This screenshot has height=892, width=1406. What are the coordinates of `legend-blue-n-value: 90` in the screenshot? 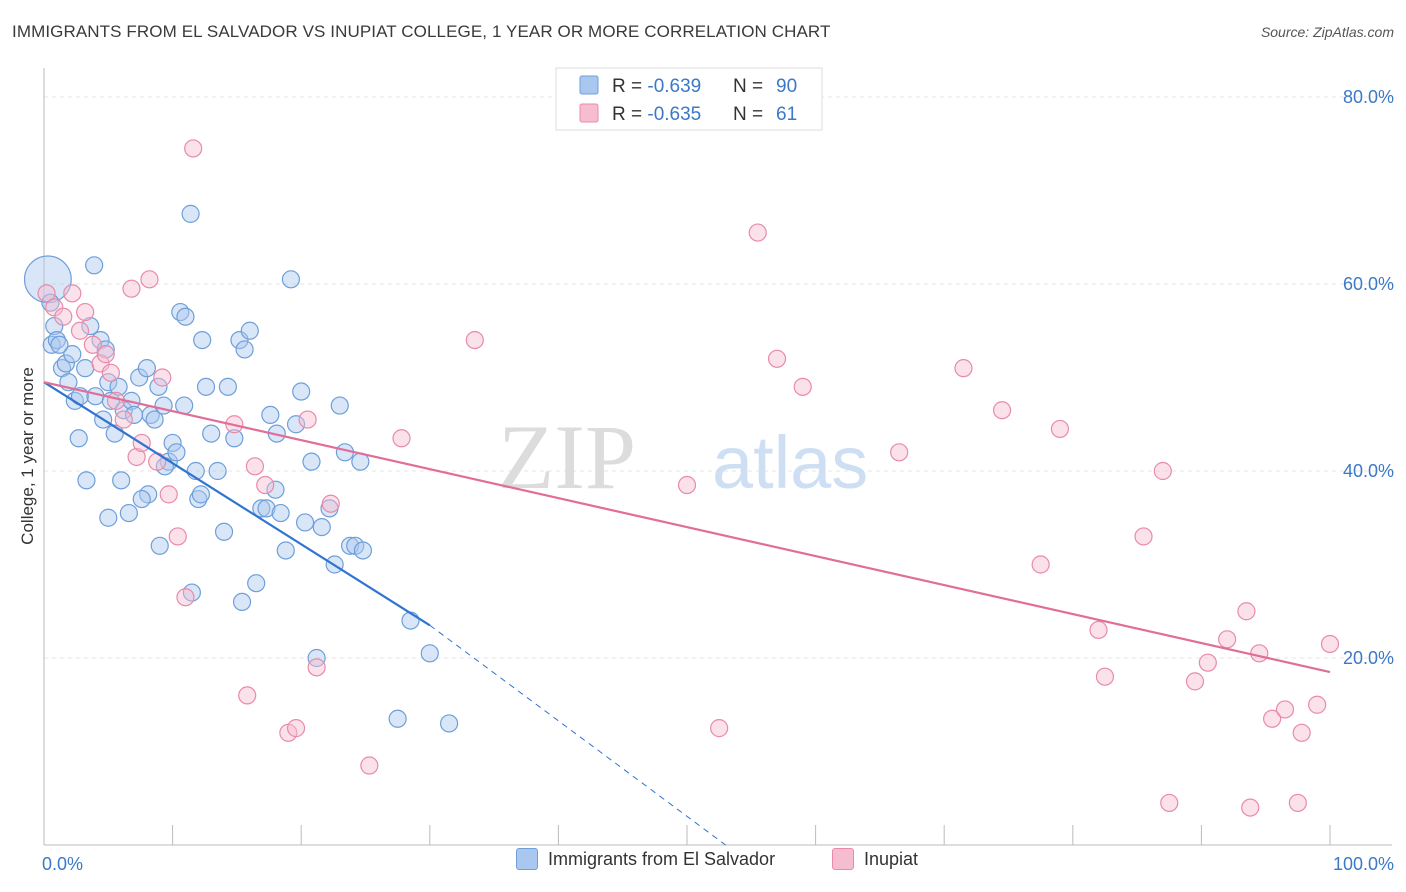 It's located at (786, 86).